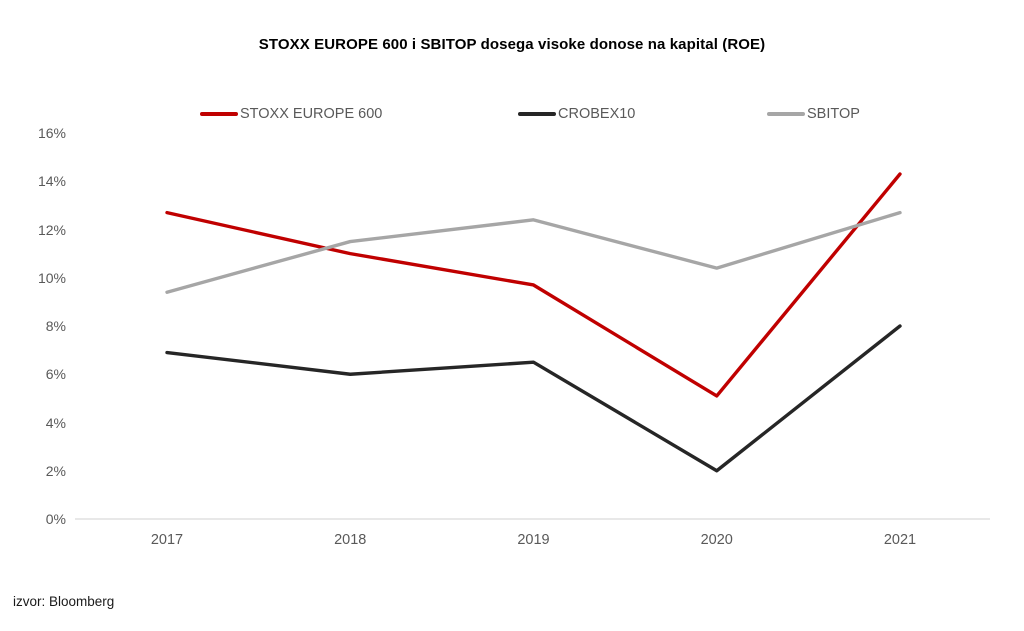 The image size is (1024, 631). Describe the element at coordinates (350, 540) in the screenshot. I see `x-axis-tick-label: 2018` at that location.